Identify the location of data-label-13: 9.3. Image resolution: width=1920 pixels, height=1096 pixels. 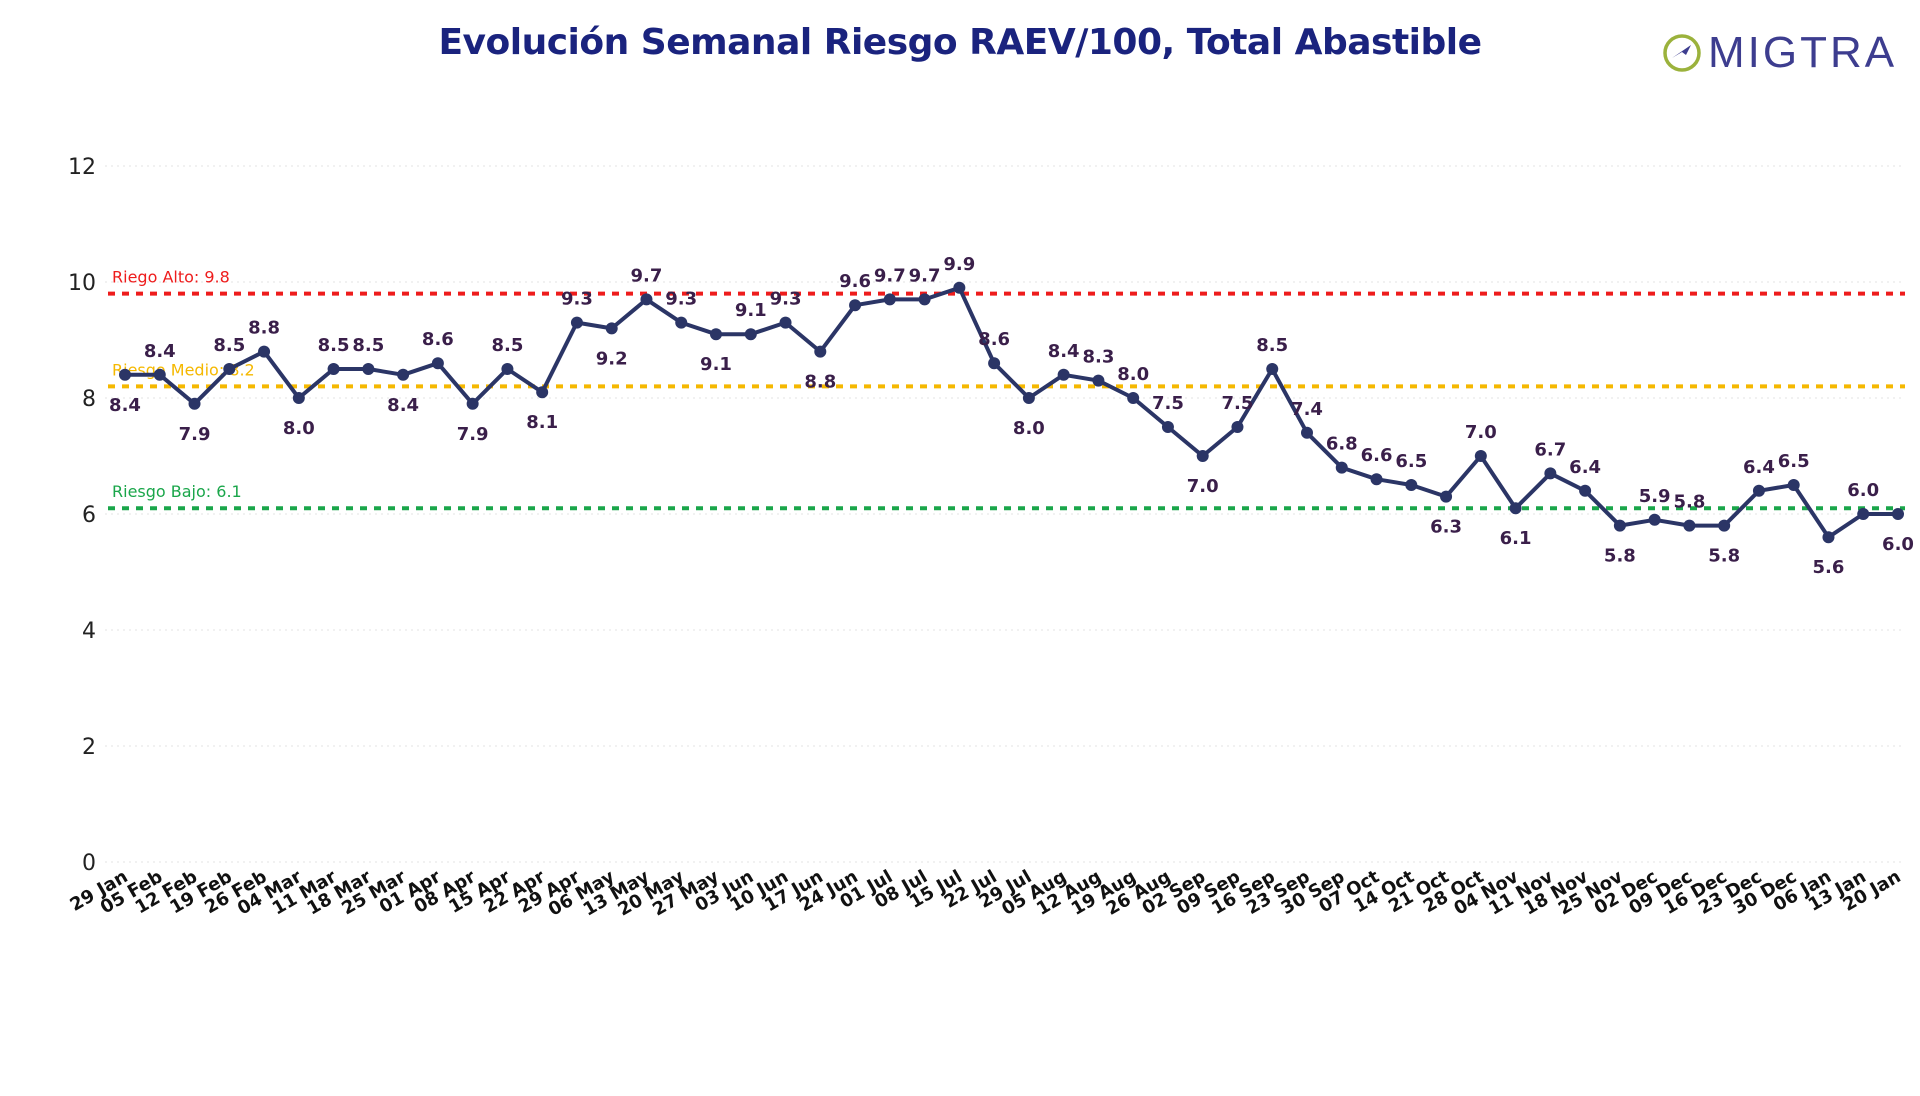
(577, 299).